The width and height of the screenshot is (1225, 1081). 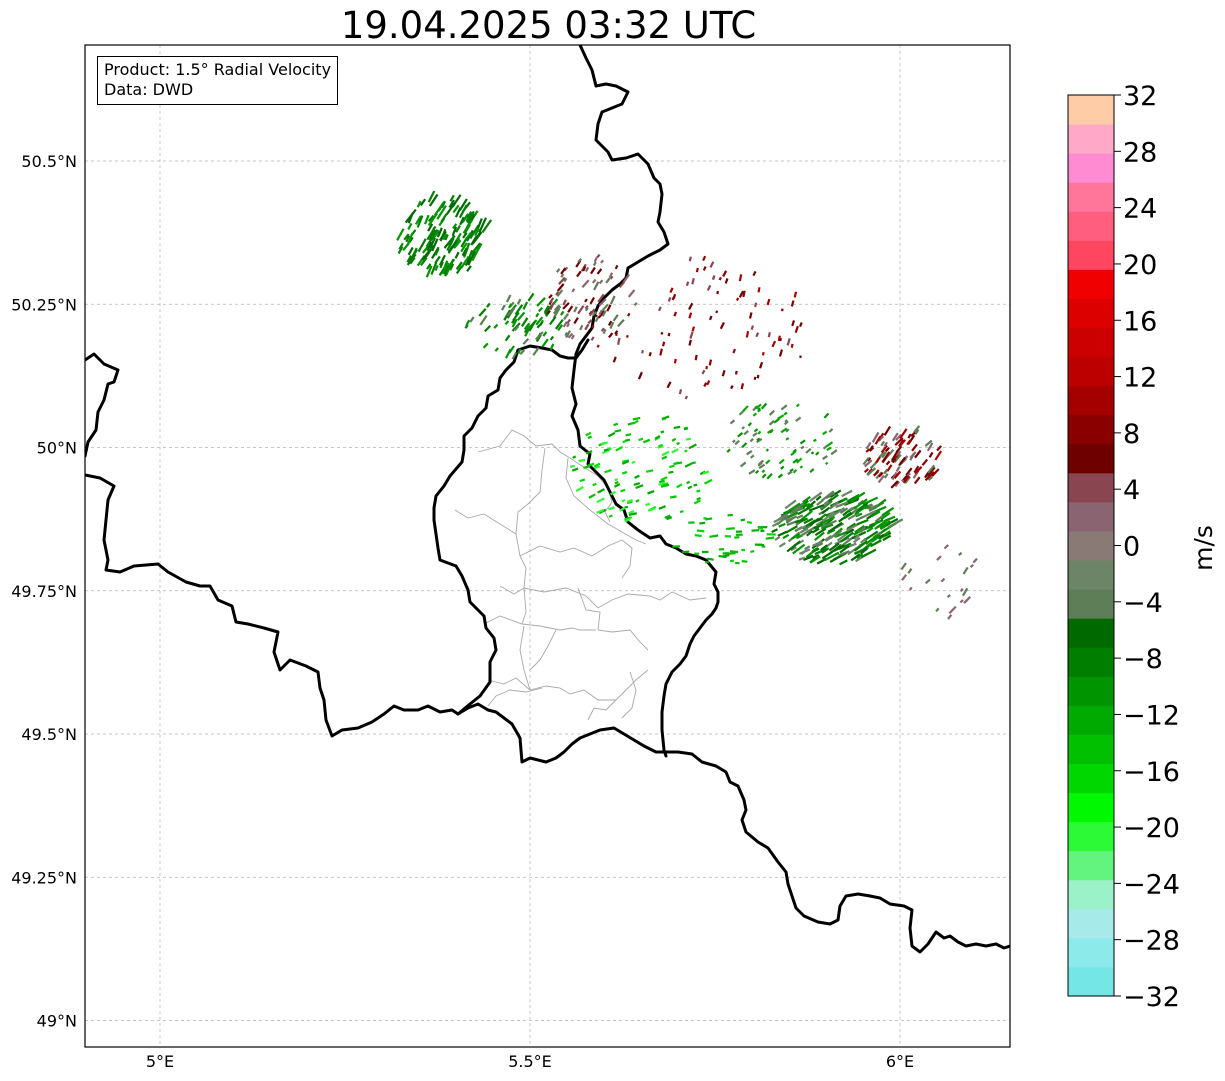 What do you see at coordinates (900, 1061) in the screenshot?
I see `lon-tick-label: 6°E` at bounding box center [900, 1061].